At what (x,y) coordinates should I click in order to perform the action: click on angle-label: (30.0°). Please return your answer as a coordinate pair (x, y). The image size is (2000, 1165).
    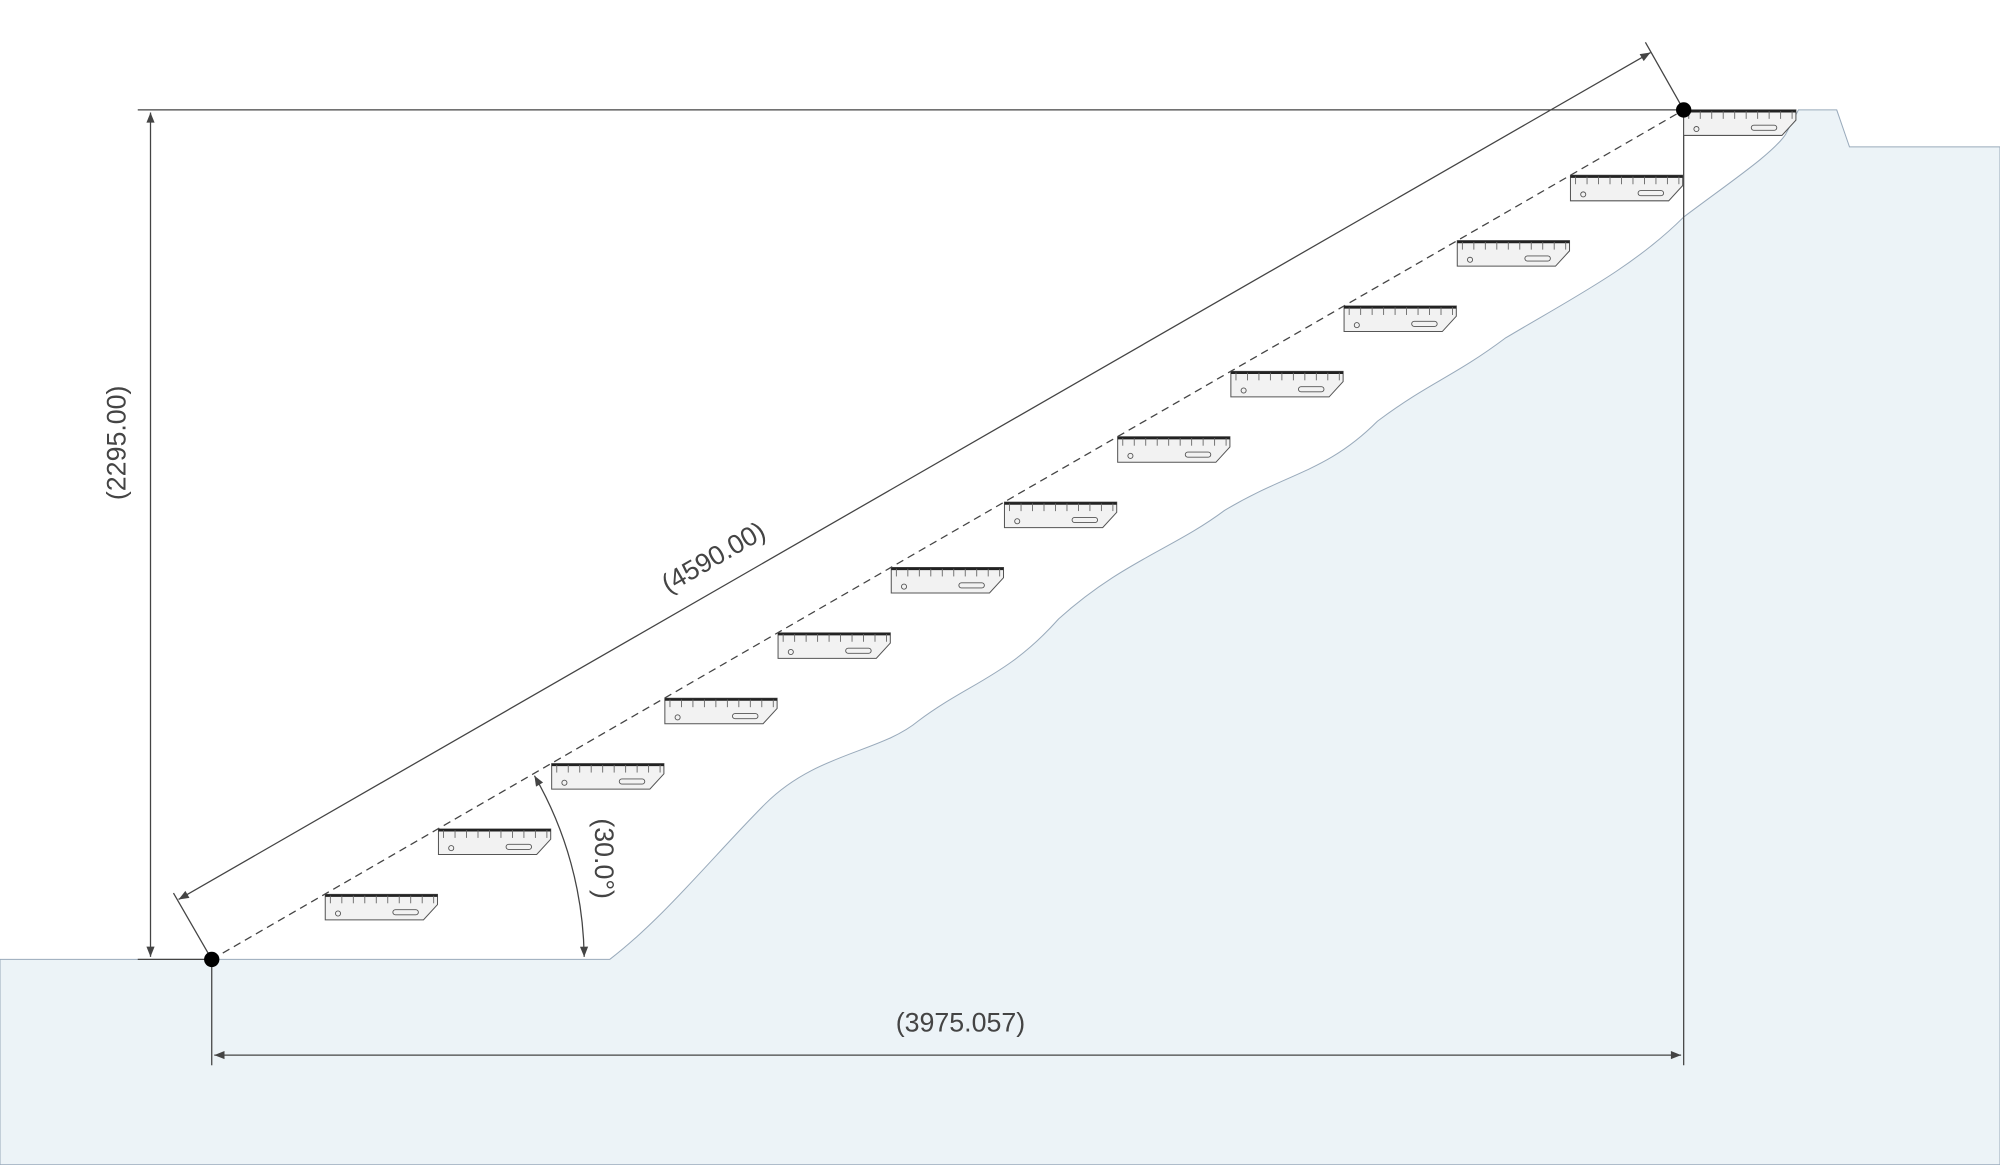
    Looking at the image, I should click on (604, 858).